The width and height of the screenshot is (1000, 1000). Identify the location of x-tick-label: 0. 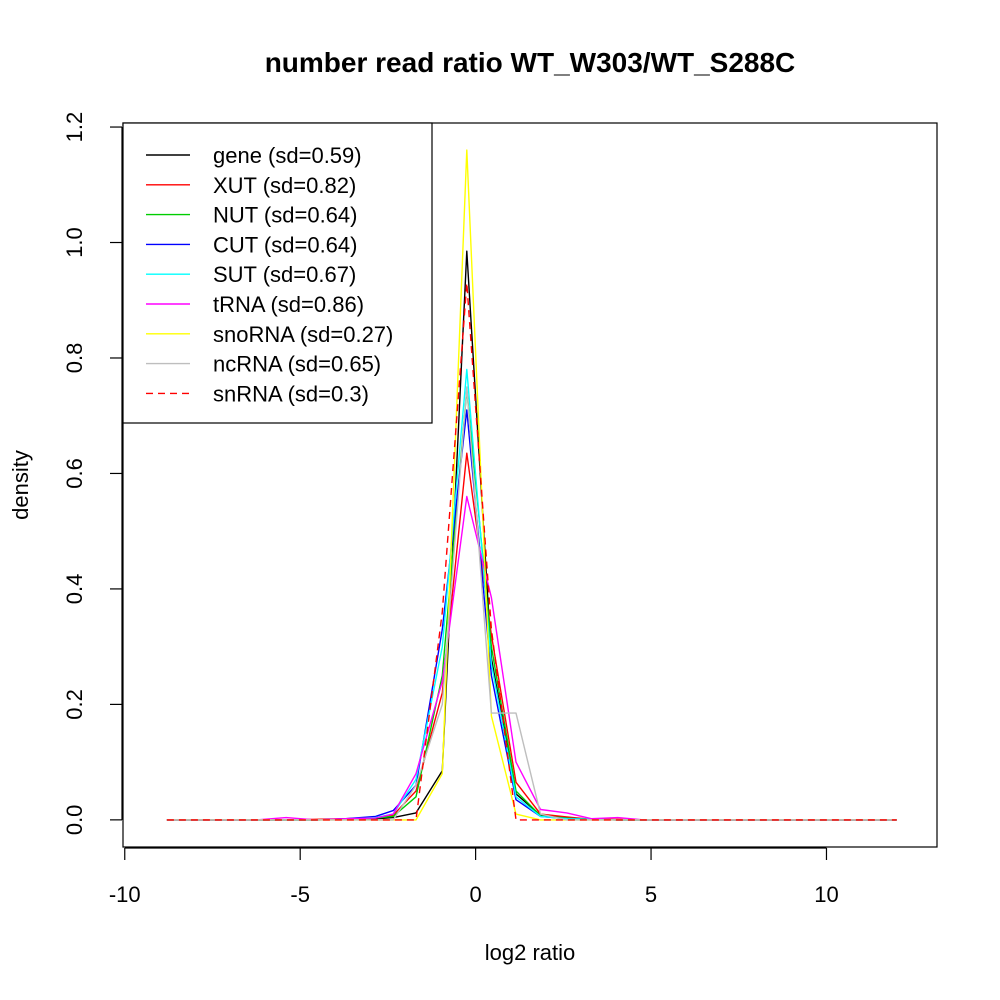
(475, 894).